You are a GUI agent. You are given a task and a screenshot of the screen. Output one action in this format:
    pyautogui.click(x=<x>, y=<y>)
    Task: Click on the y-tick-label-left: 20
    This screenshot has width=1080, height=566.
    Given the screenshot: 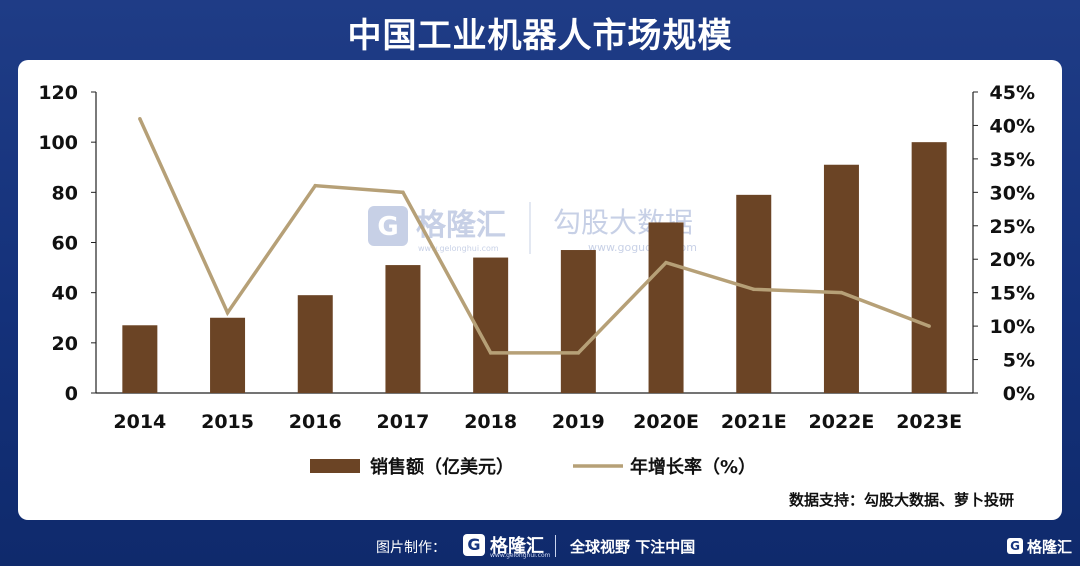 What is the action you would take?
    pyautogui.click(x=65, y=344)
    